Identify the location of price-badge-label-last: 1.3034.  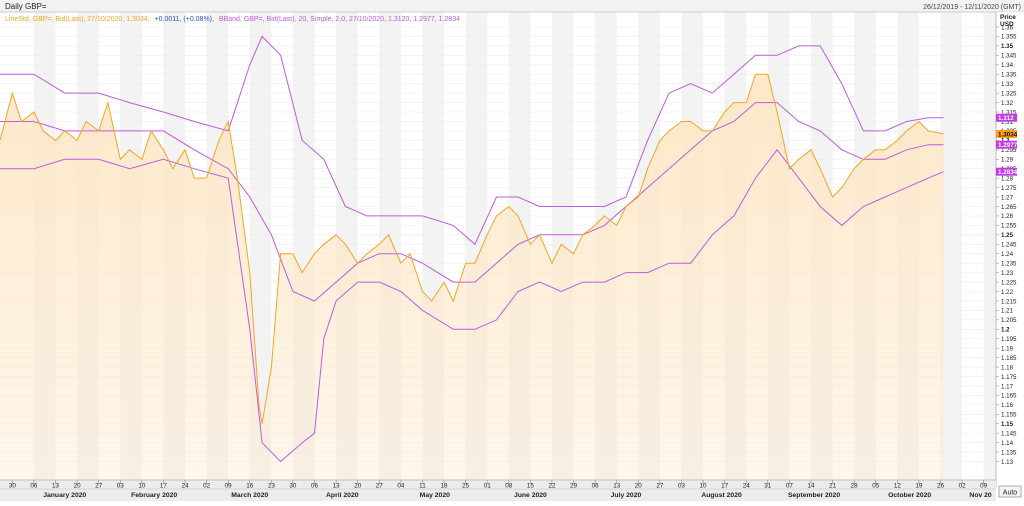
(1008, 134).